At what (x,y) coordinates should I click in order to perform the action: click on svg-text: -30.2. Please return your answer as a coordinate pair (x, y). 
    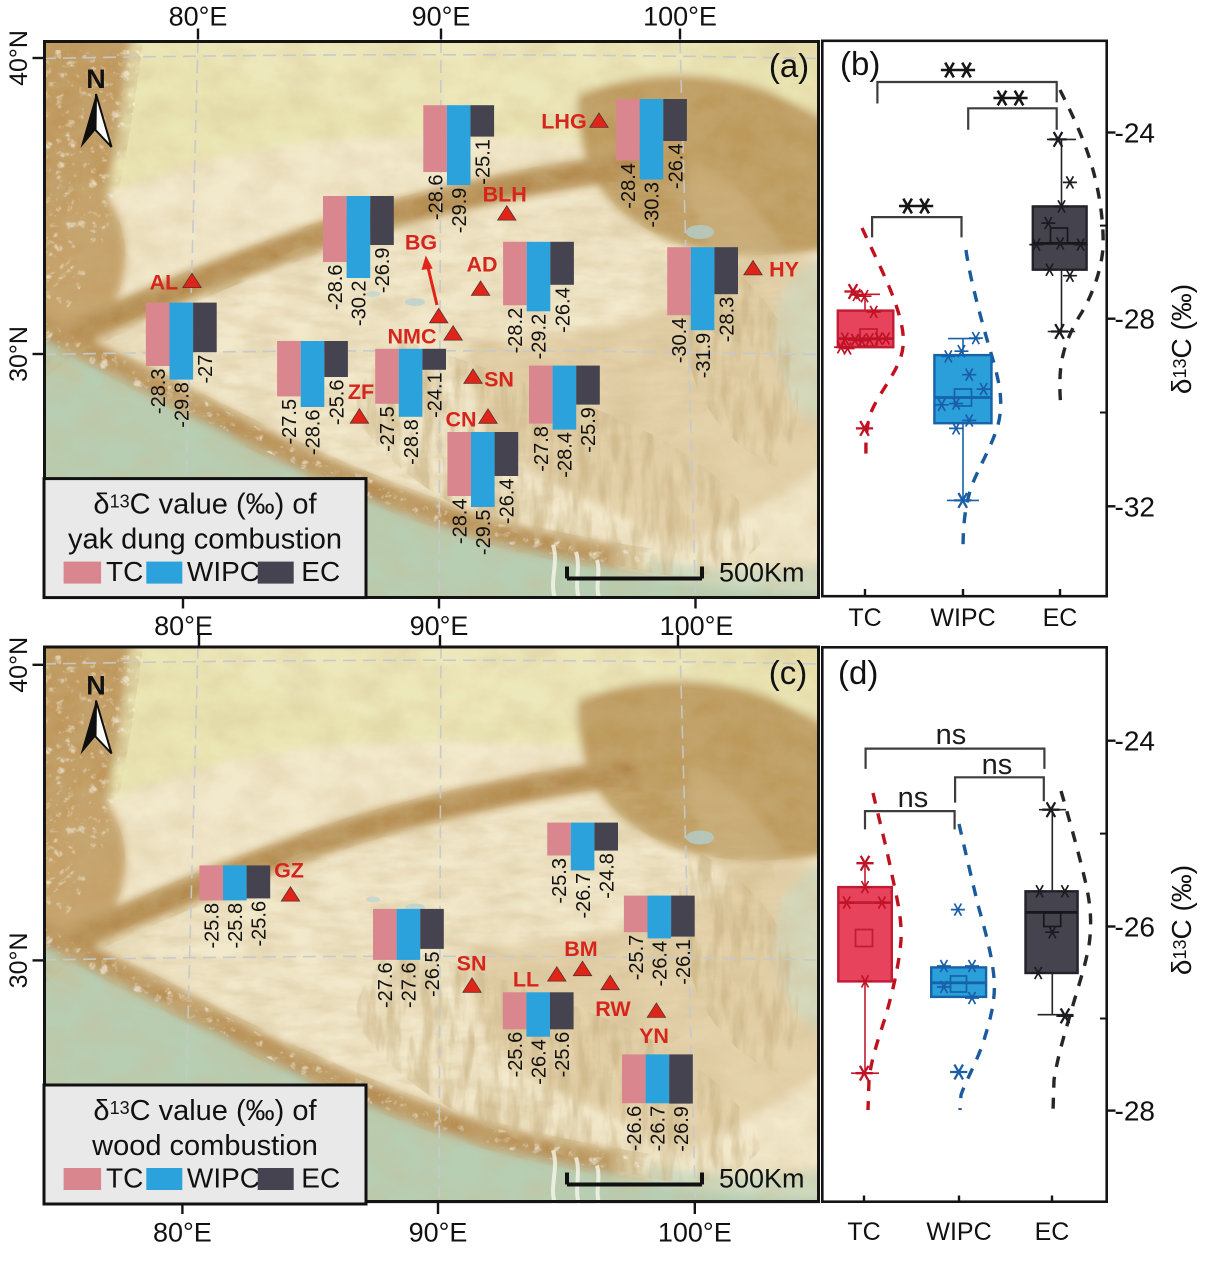
    Looking at the image, I should click on (360, 304).